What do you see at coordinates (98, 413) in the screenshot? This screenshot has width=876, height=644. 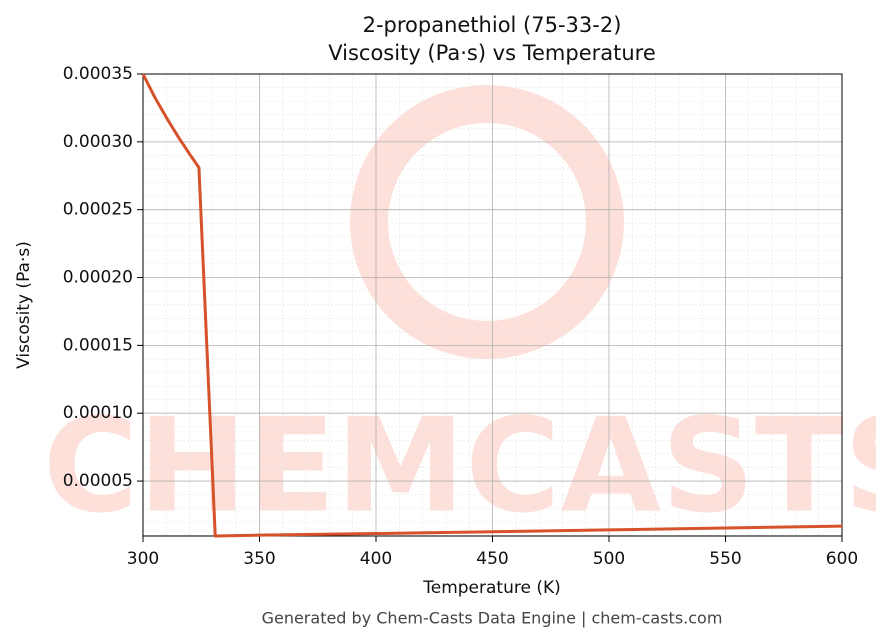 I see `y-tick-label: 0.00010` at bounding box center [98, 413].